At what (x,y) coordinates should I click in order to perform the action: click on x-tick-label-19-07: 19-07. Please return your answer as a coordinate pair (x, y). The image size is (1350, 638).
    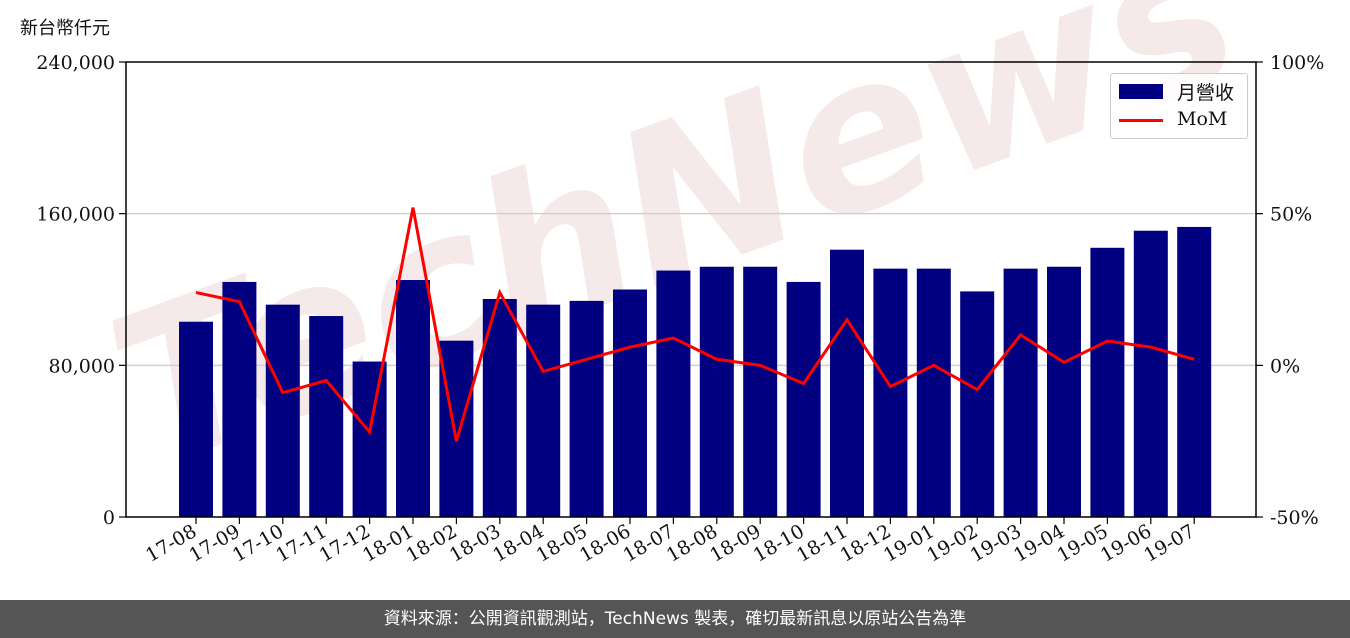
    Looking at the image, I should click on (1169, 543).